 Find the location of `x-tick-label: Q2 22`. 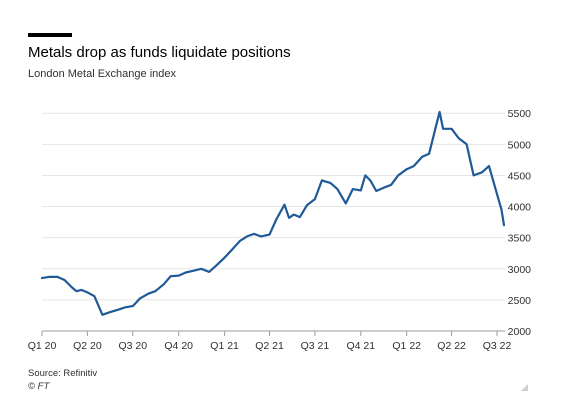

x-tick-label: Q2 22 is located at coordinates (451, 346).